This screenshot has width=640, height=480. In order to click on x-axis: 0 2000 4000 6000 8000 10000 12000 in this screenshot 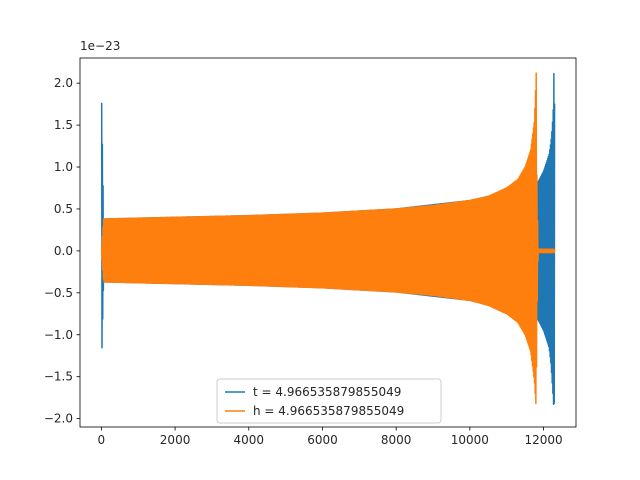, I will do `click(330, 437)`.